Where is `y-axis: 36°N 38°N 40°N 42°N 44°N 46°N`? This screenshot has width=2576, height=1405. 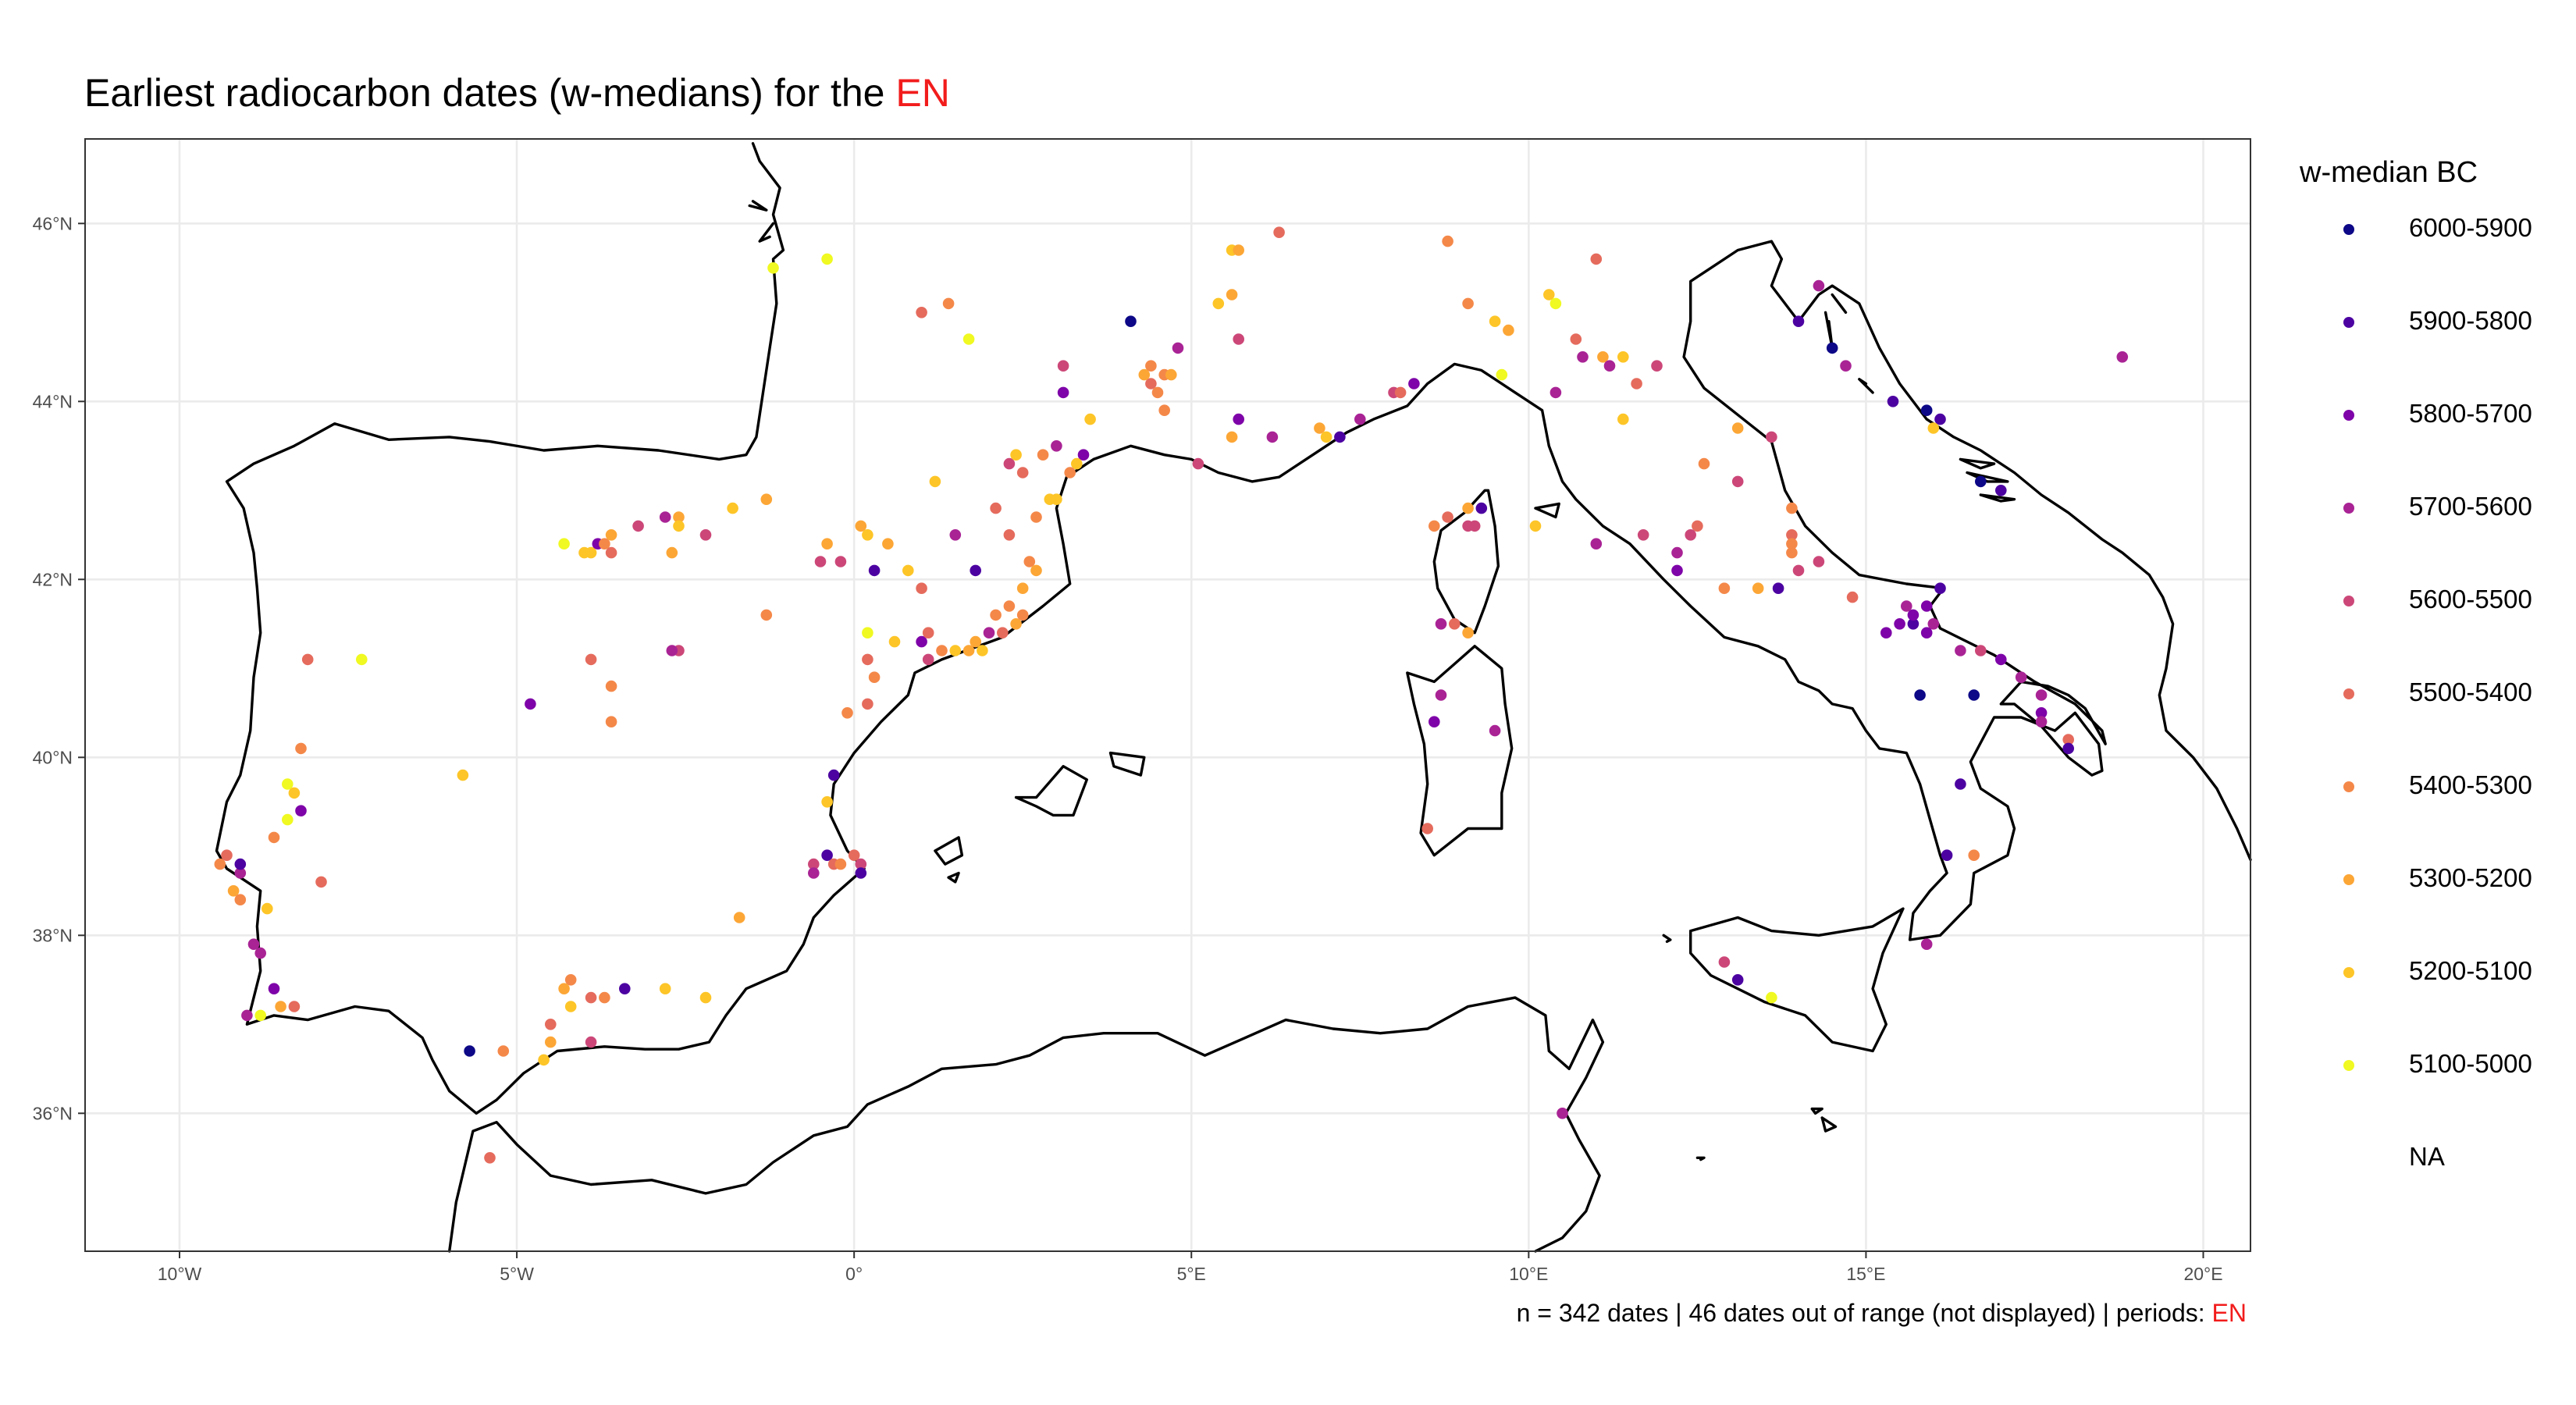
y-axis: 36°N 38°N 40°N 42°N 44°N 46°N is located at coordinates (59, 668).